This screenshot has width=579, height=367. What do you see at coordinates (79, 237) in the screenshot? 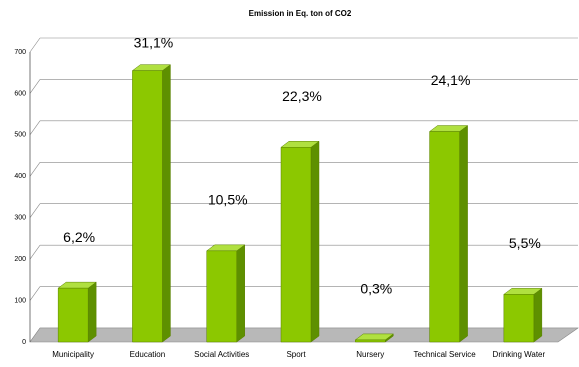
I see `share-label: 6,2%` at bounding box center [79, 237].